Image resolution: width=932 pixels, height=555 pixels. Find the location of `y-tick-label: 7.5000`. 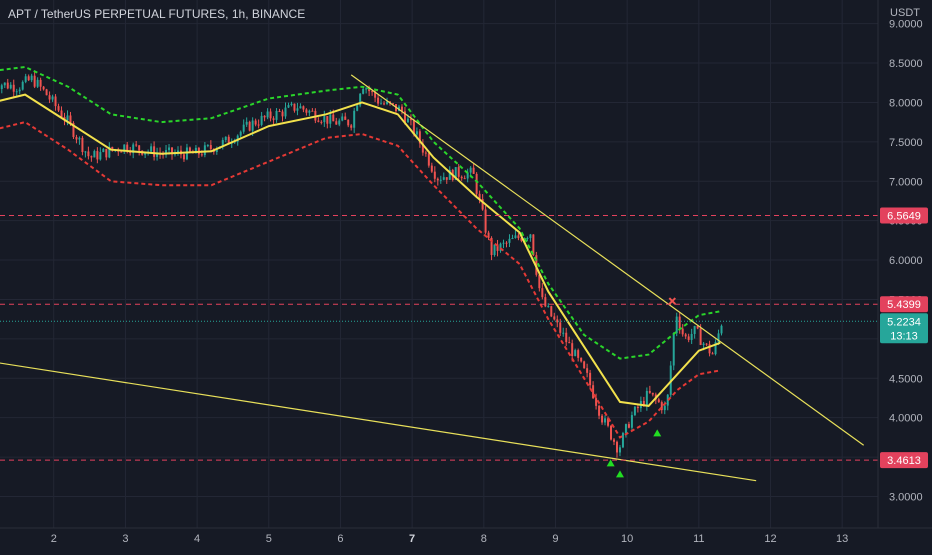

y-tick-label: 7.5000 is located at coordinates (906, 143).